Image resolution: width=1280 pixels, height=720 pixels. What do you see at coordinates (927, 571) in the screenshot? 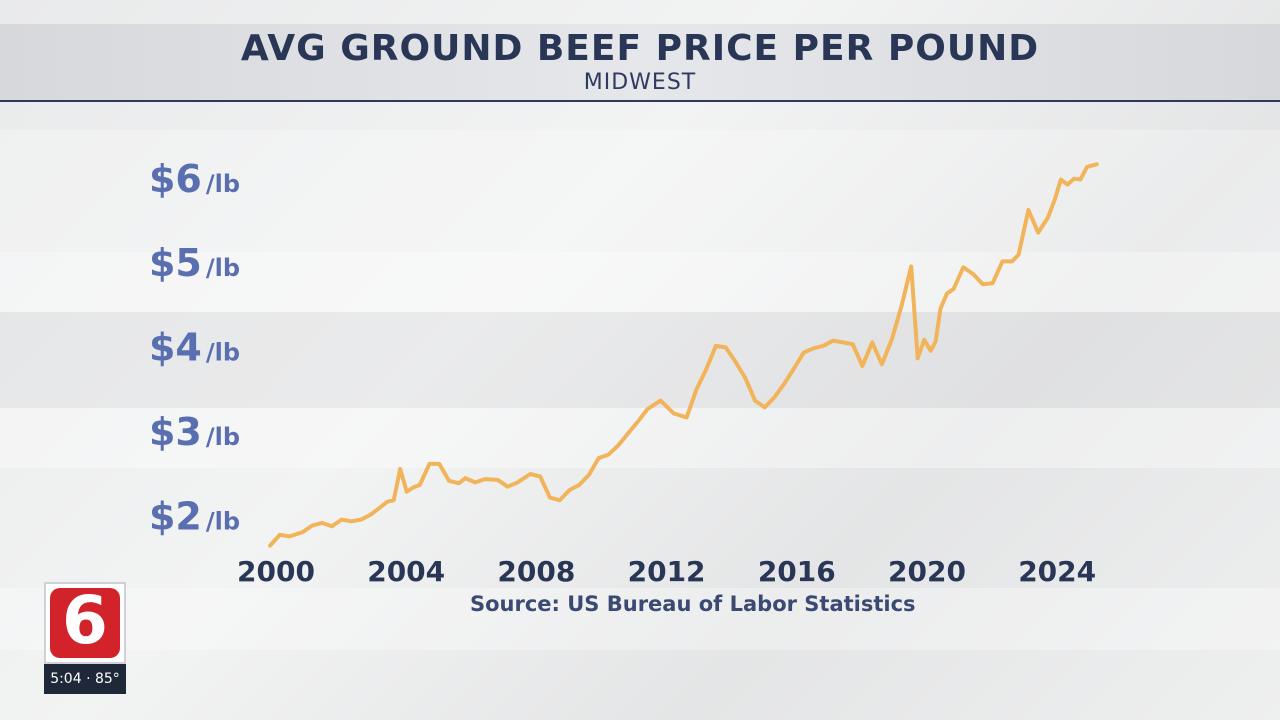
I see `x-tick-label: 2020` at bounding box center [927, 571].